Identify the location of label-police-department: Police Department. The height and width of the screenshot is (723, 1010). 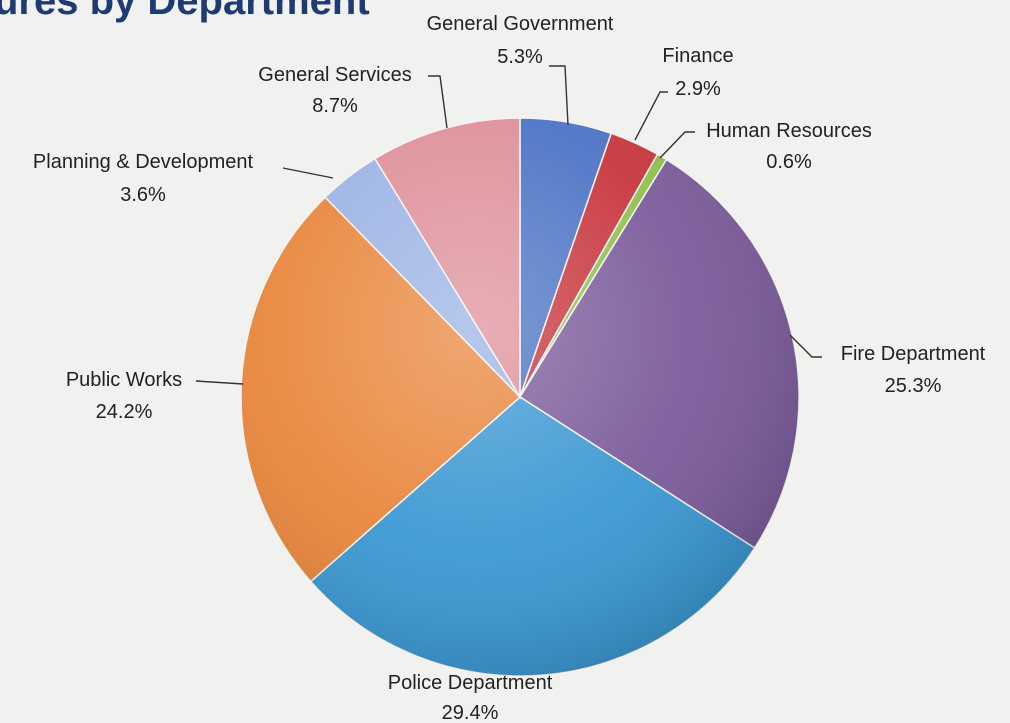
(470, 683).